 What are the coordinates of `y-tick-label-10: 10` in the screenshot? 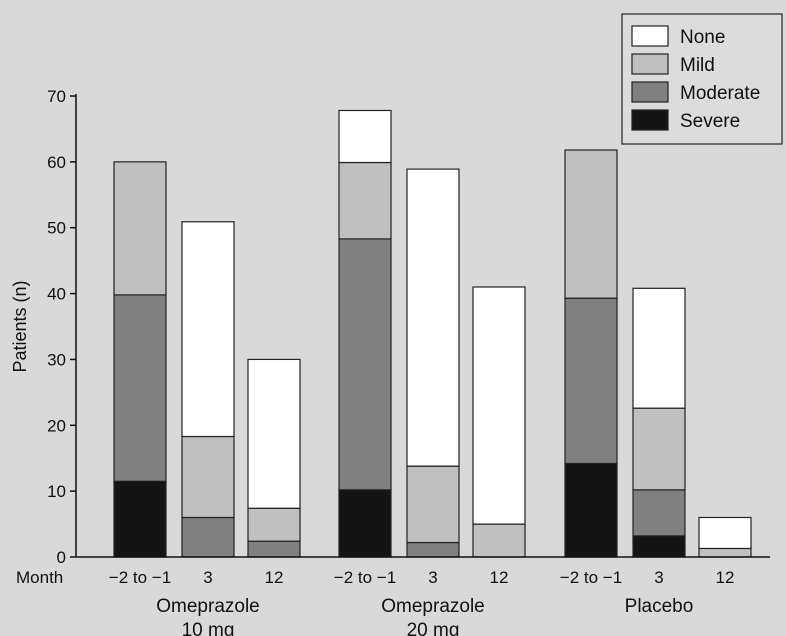 It's located at (56, 491).